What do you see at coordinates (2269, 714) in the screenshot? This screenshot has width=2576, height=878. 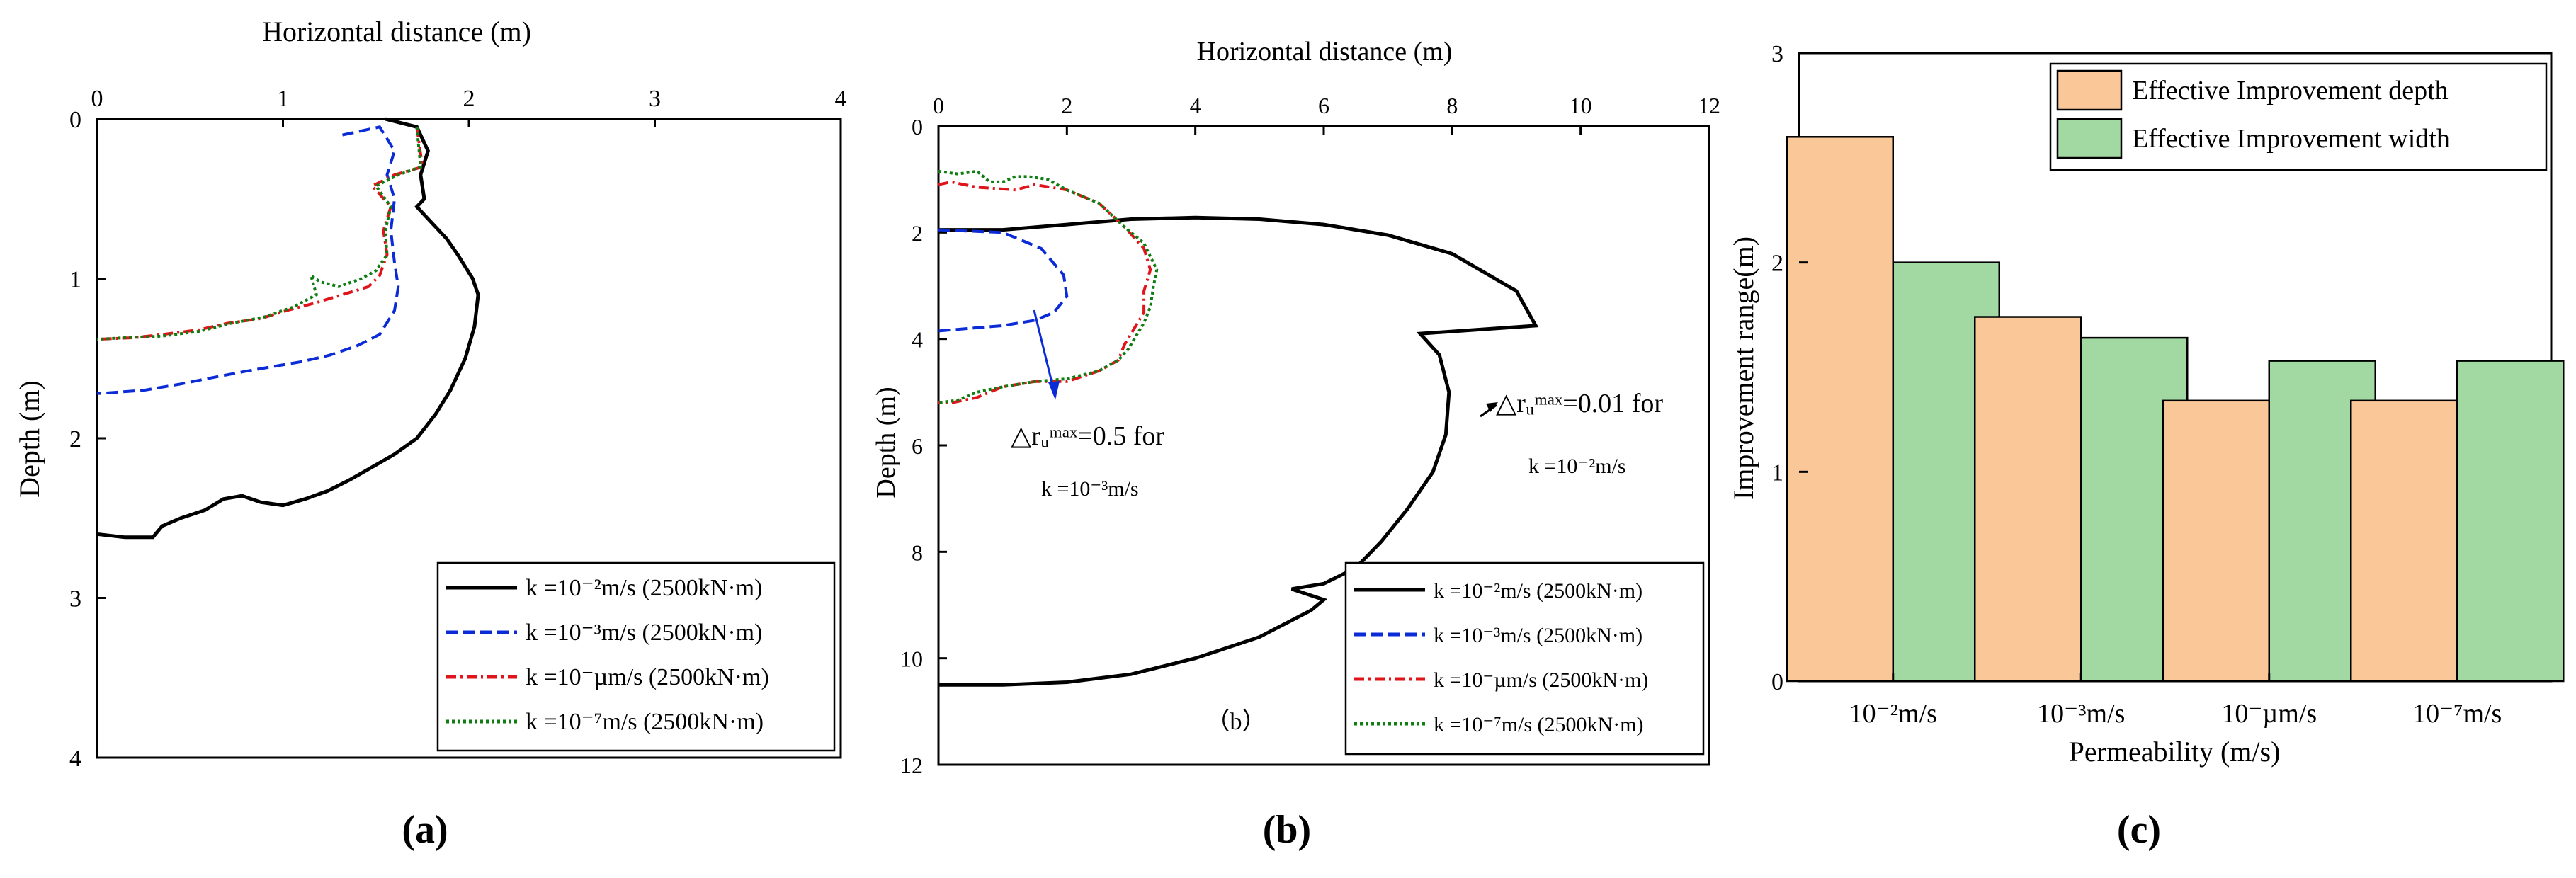 I see `x-tick-label: 10⁻µm/s` at bounding box center [2269, 714].